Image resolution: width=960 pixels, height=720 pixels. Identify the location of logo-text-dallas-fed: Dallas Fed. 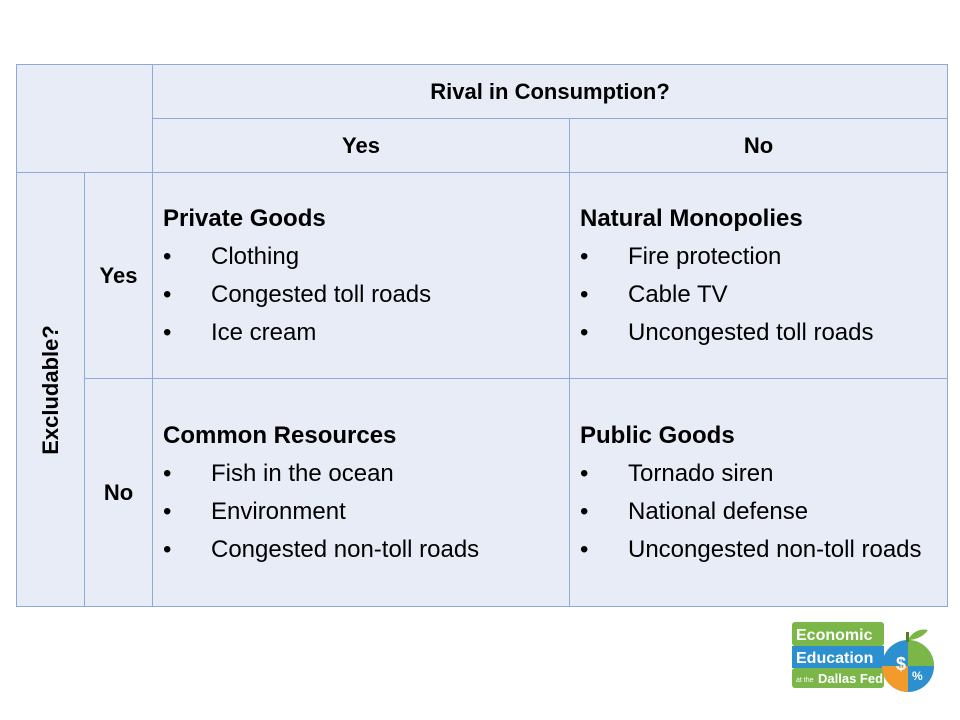
(850, 678).